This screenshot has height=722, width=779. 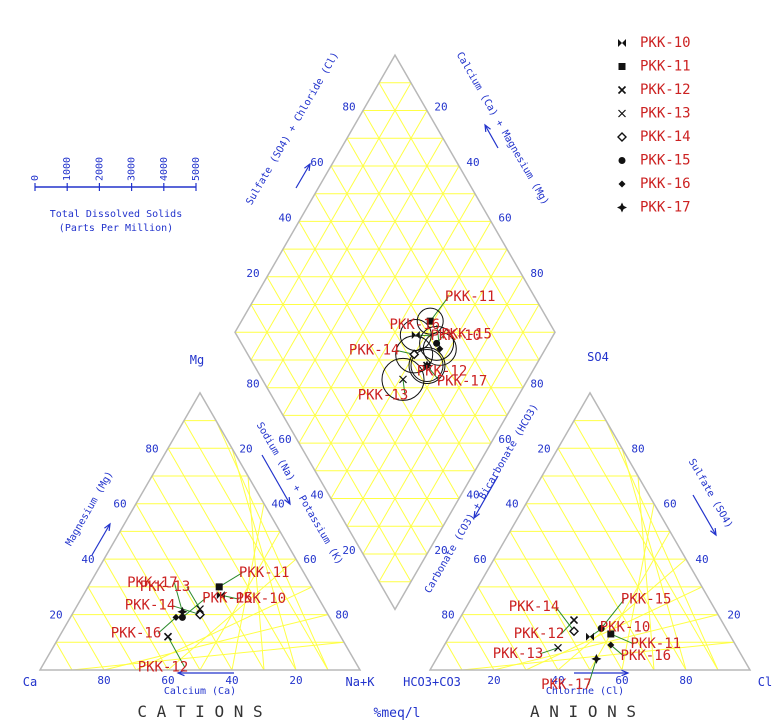 I want to click on cation-right-tick: 80, so click(x=341, y=615).